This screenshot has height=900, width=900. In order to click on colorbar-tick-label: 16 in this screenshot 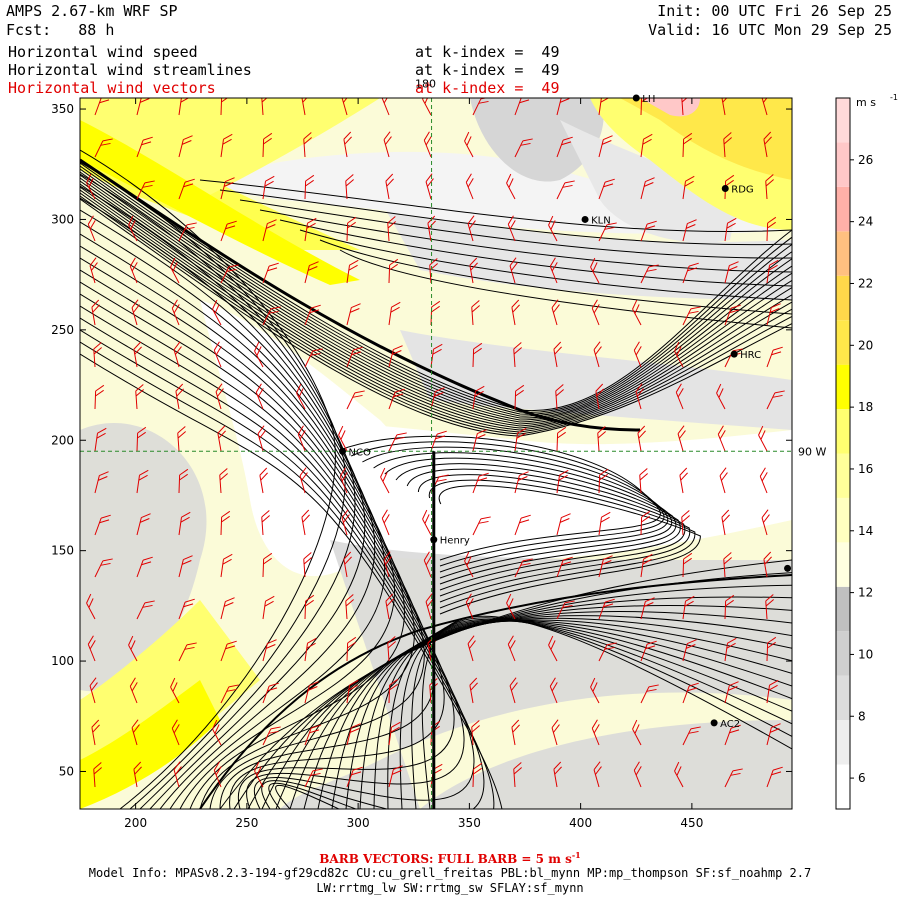, I will do `click(865, 469)`.